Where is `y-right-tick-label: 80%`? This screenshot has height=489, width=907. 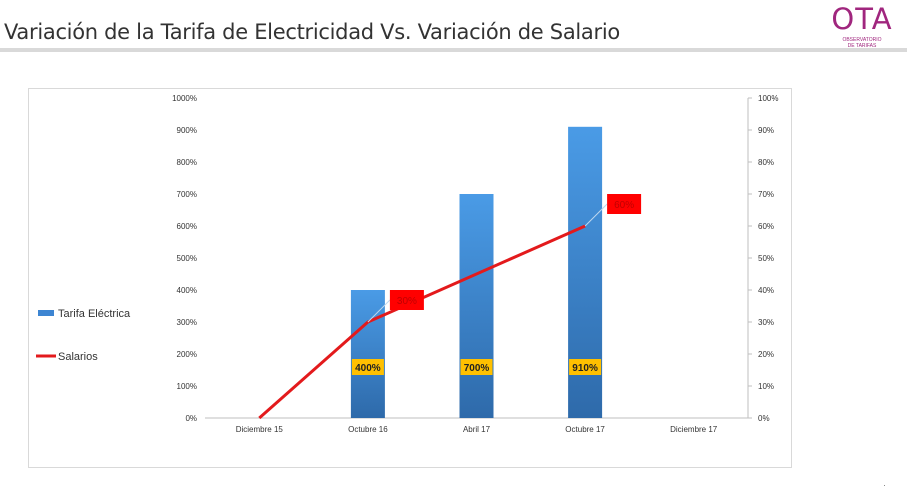 y-right-tick-label: 80% is located at coordinates (766, 162).